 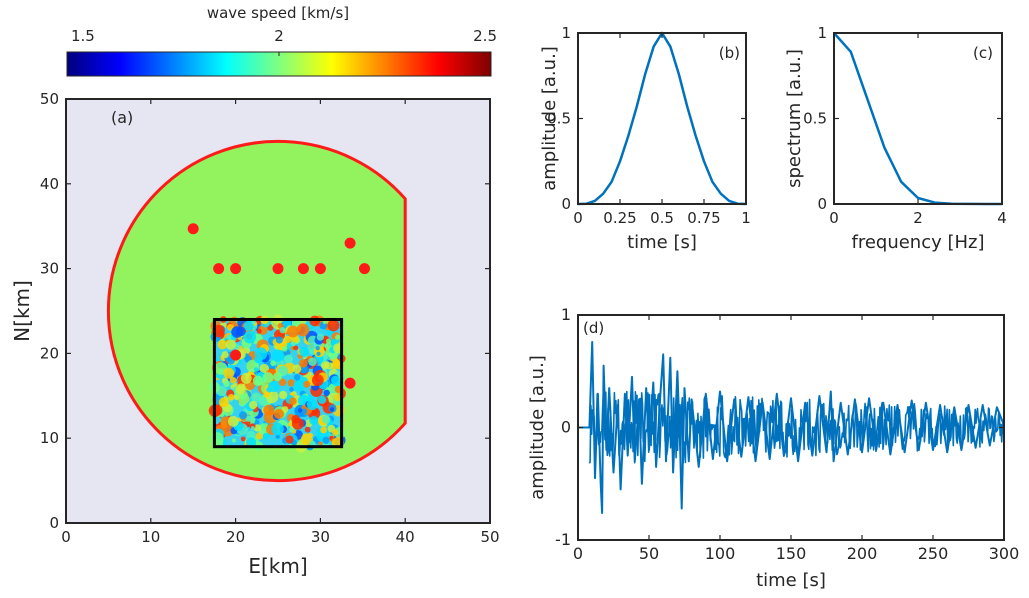 I want to click on random-medium-border, so click(x=278, y=383).